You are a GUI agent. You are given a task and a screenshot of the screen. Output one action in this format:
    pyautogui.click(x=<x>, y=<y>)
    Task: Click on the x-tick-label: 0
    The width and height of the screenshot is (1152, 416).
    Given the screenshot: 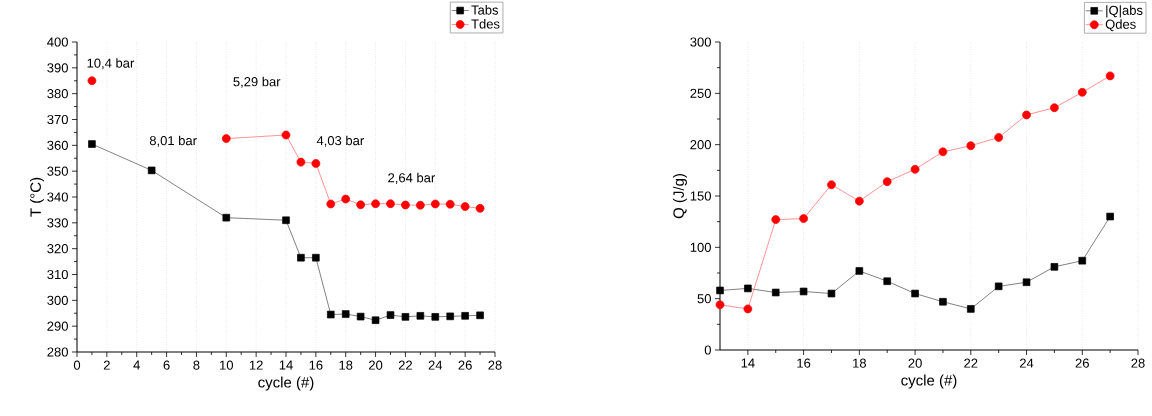 What is the action you would take?
    pyautogui.click(x=77, y=365)
    